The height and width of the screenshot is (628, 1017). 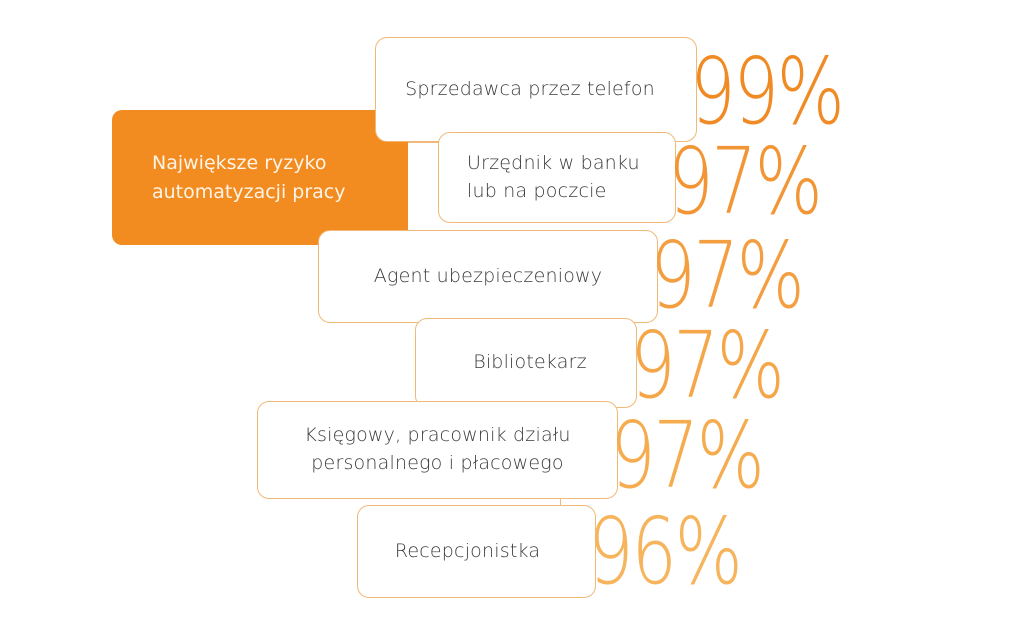 I want to click on job-label-line-2: personalnego i płacowego, so click(x=437, y=463).